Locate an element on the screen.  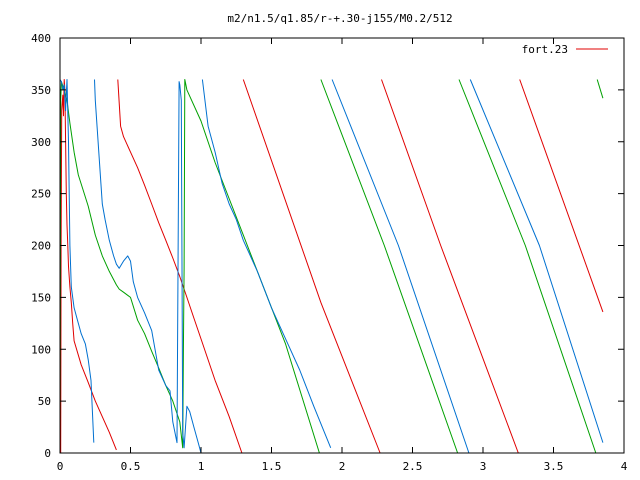
legend: fort.23 is located at coordinates (565, 49).